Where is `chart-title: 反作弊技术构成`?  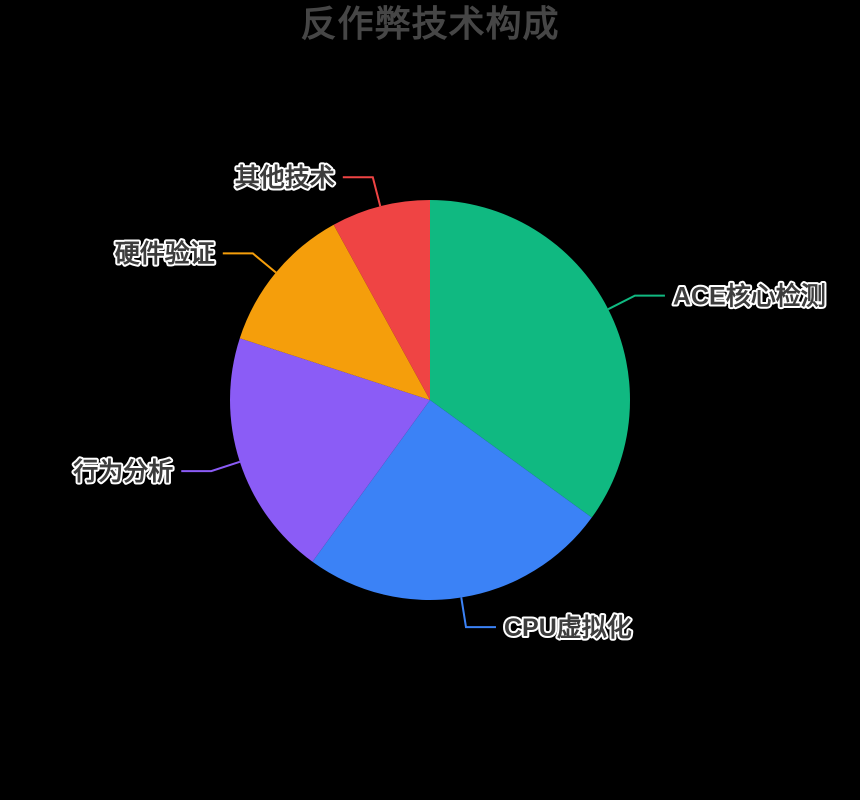
chart-title: 反作弊技术构成 is located at coordinates (430, 23).